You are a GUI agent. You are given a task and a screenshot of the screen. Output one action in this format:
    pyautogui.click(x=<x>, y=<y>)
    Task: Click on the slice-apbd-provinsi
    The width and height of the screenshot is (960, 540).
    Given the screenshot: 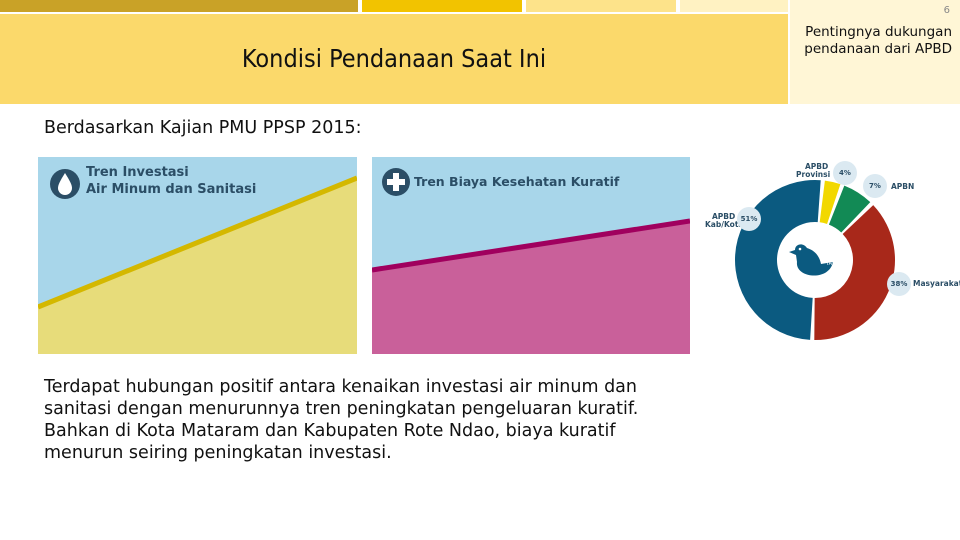 What is the action you would take?
    pyautogui.click(x=830, y=202)
    